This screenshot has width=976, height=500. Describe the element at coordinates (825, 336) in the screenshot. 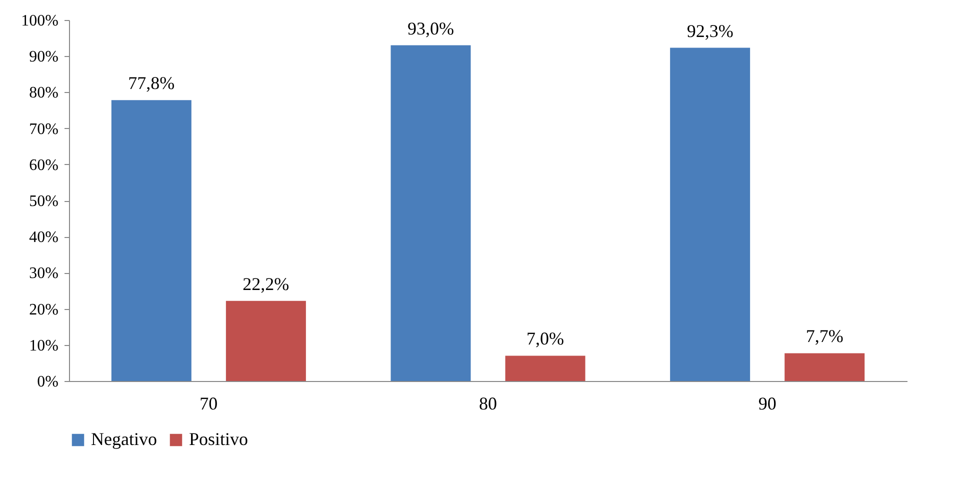

I see `data-label: 7,7%` at that location.